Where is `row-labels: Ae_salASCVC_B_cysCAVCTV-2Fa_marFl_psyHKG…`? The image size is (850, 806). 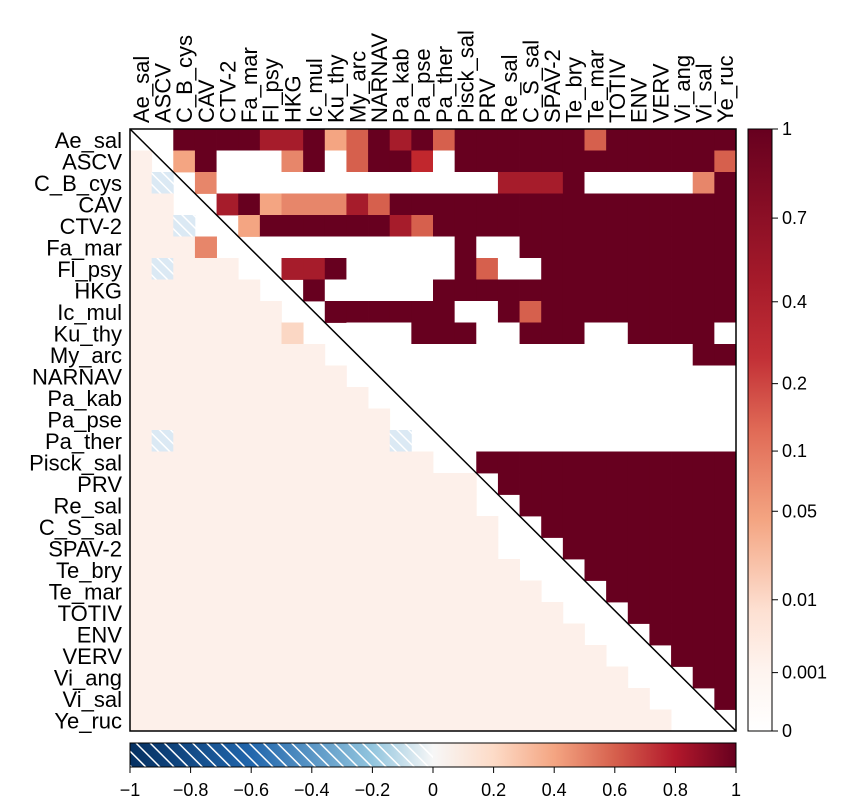 row-labels: Ae_salASCVC_B_cysCAVCTV-2Fa_marFl_psyHKG… is located at coordinates (75, 431).